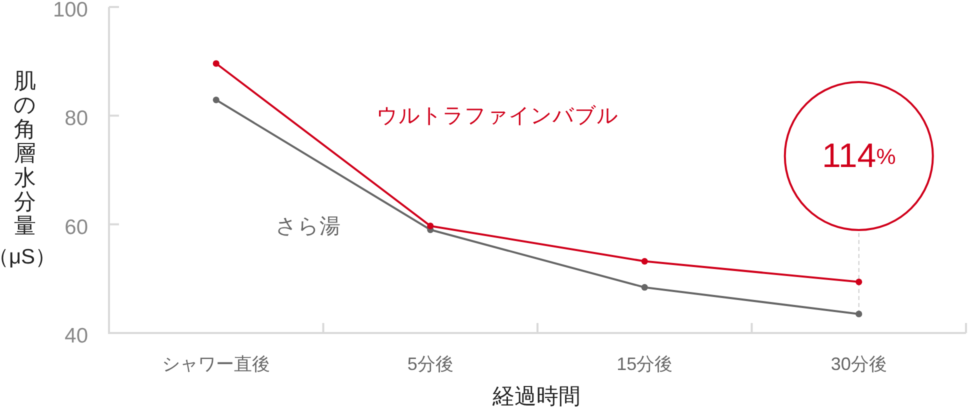  Describe the element at coordinates (859, 156) in the screenshot. I see `annotation: 114%` at that location.